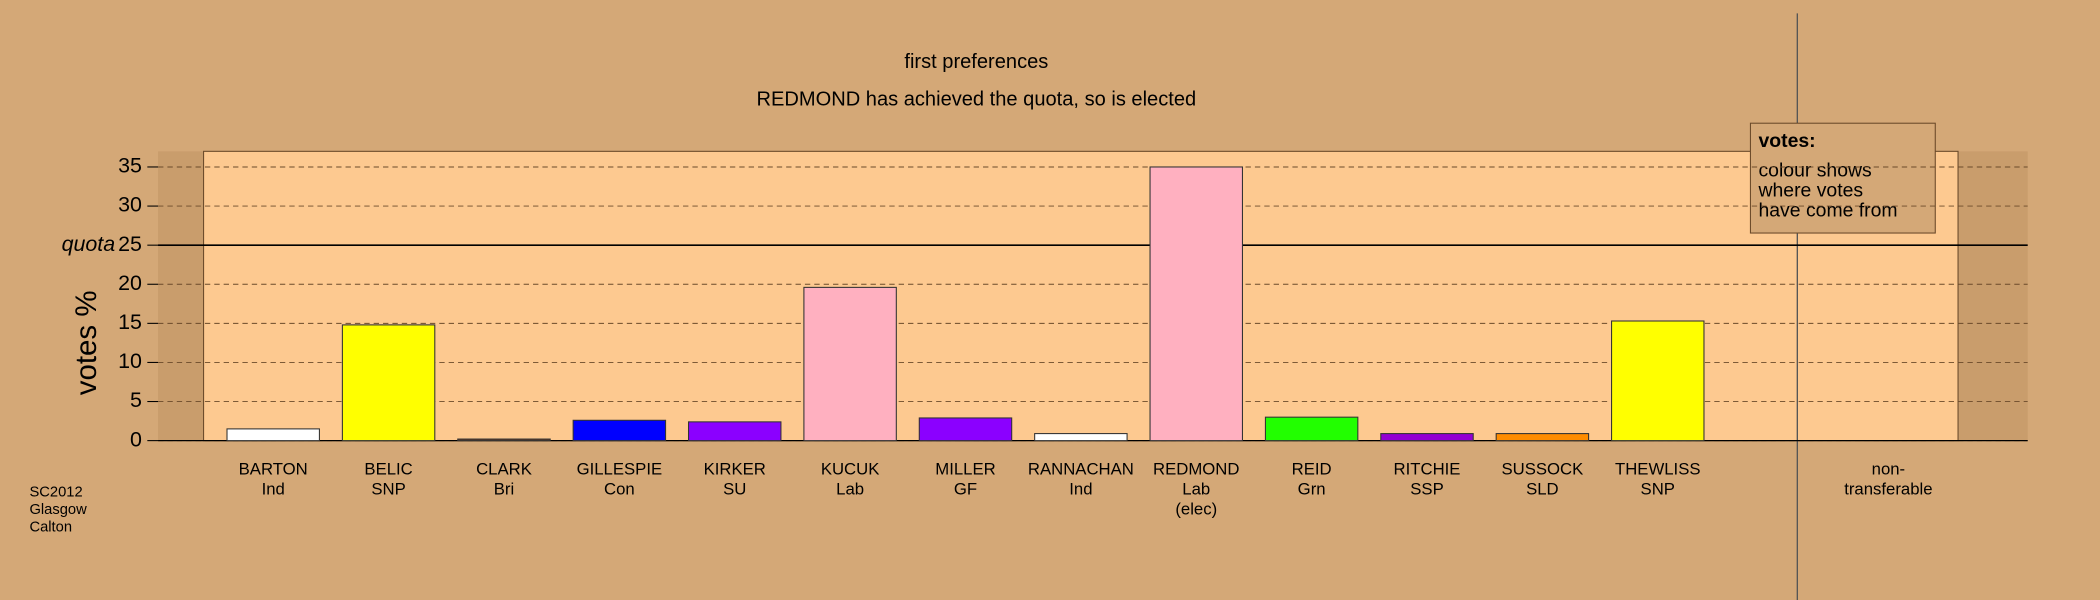 The height and width of the screenshot is (600, 2100). Describe the element at coordinates (1196, 469) in the screenshot. I see `x-tick-label: REDMOND` at that location.